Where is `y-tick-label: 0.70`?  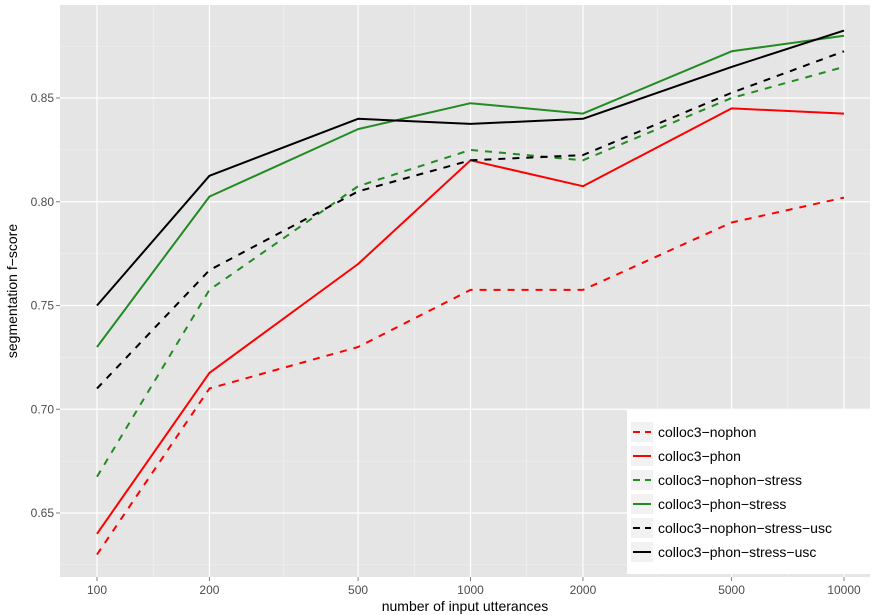
y-tick-label: 0.70 is located at coordinates (43, 409).